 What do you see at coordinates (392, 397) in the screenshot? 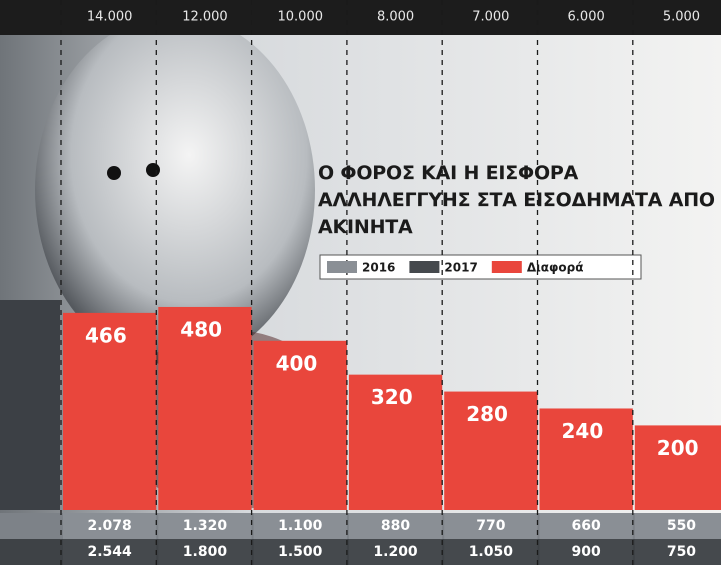
I see `bar-value-label: 320` at bounding box center [392, 397].